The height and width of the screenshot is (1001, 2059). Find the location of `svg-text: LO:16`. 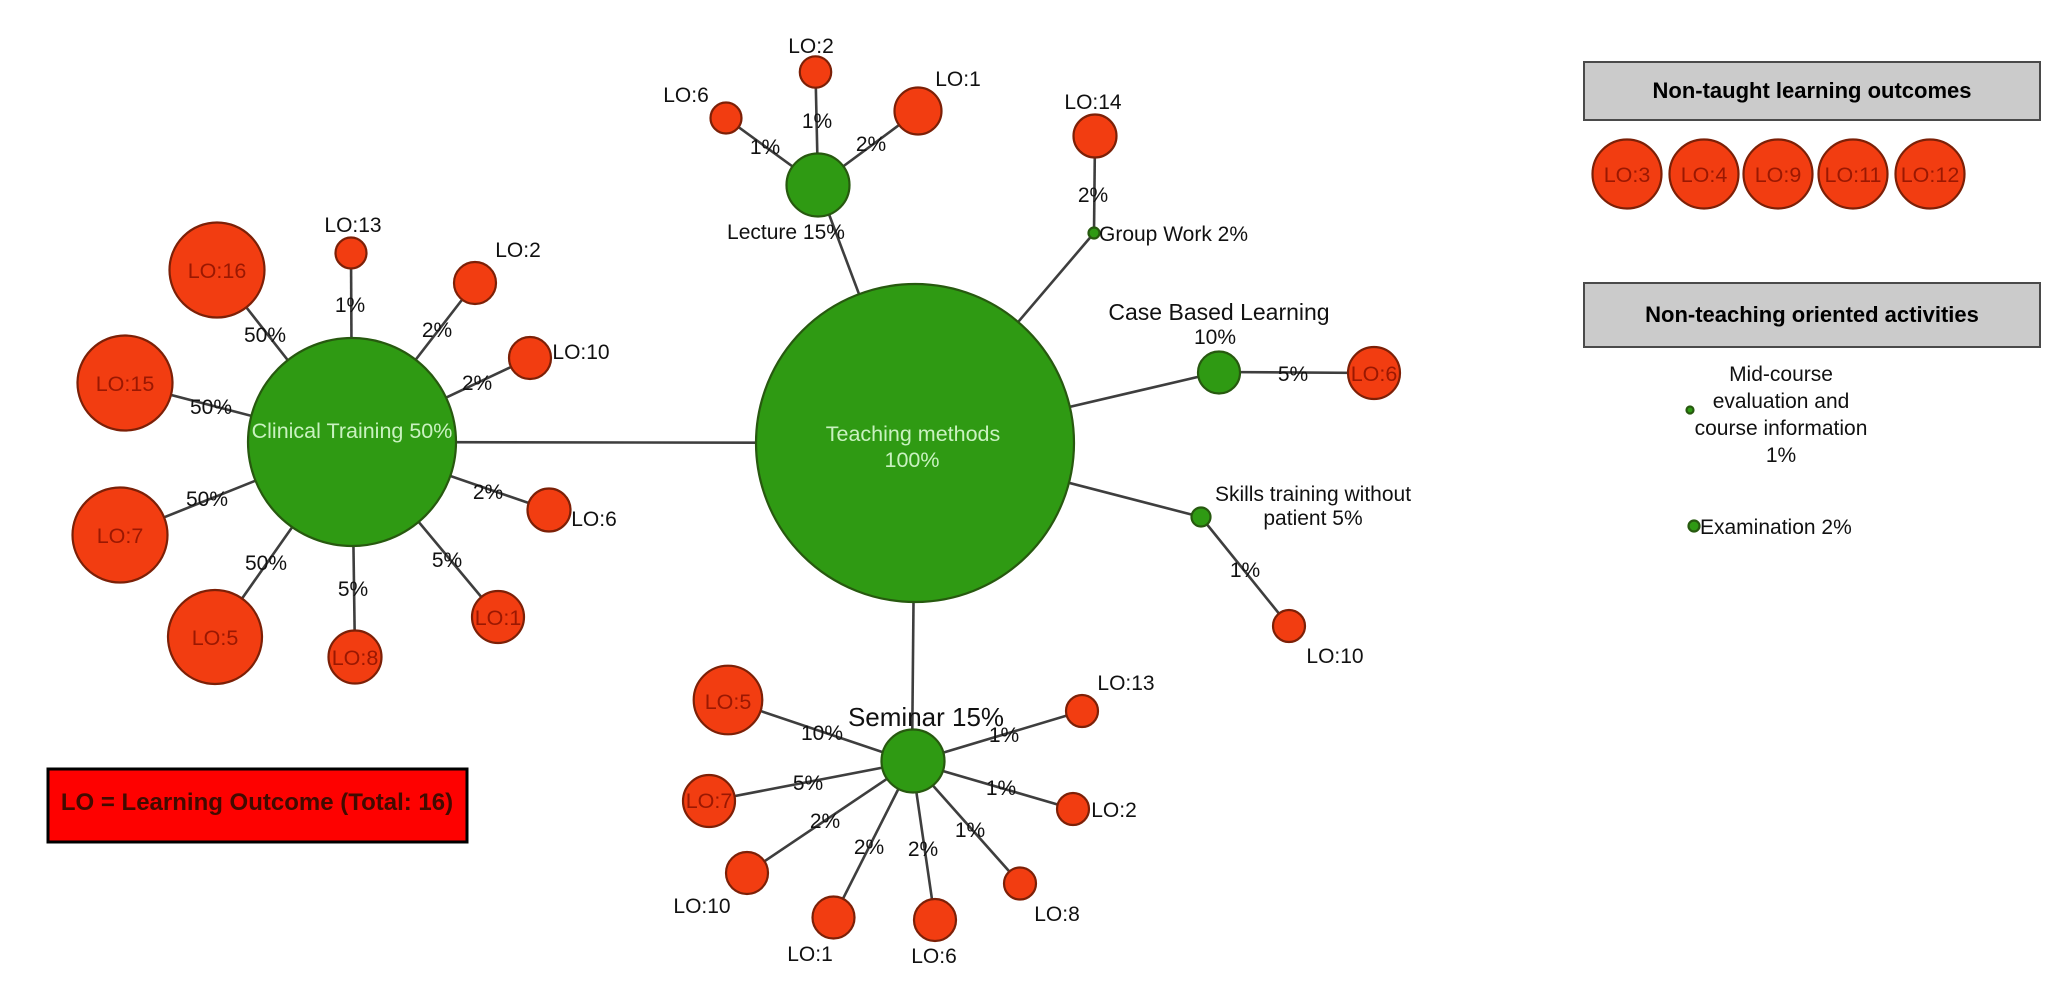

svg-text: LO:16 is located at coordinates (217, 271).